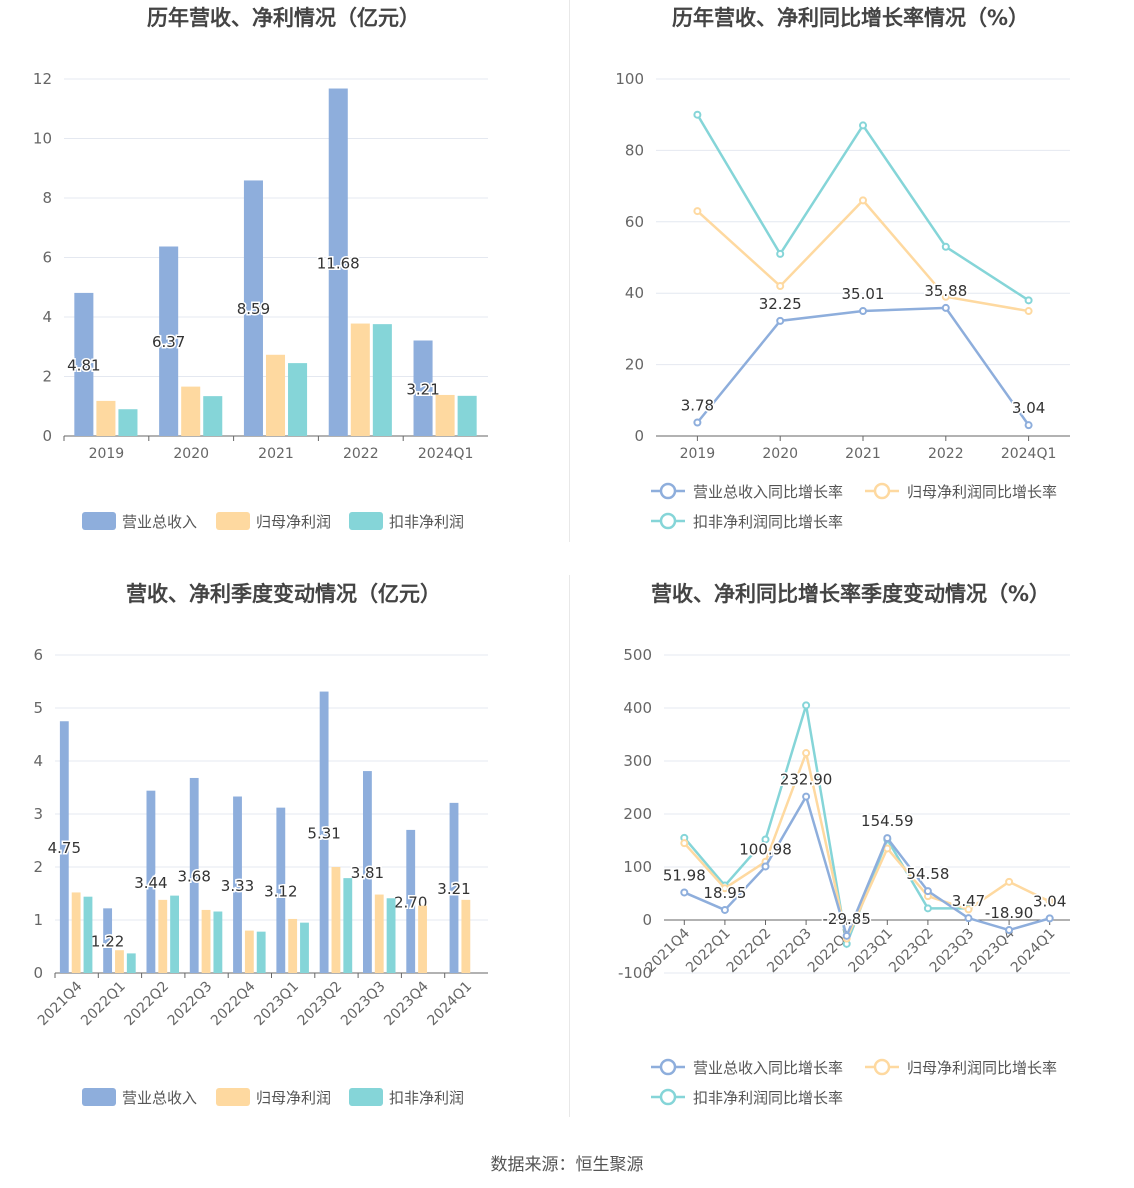 The height and width of the screenshot is (1188, 1134). I want to click on data-label: 32.25, so click(780, 304).